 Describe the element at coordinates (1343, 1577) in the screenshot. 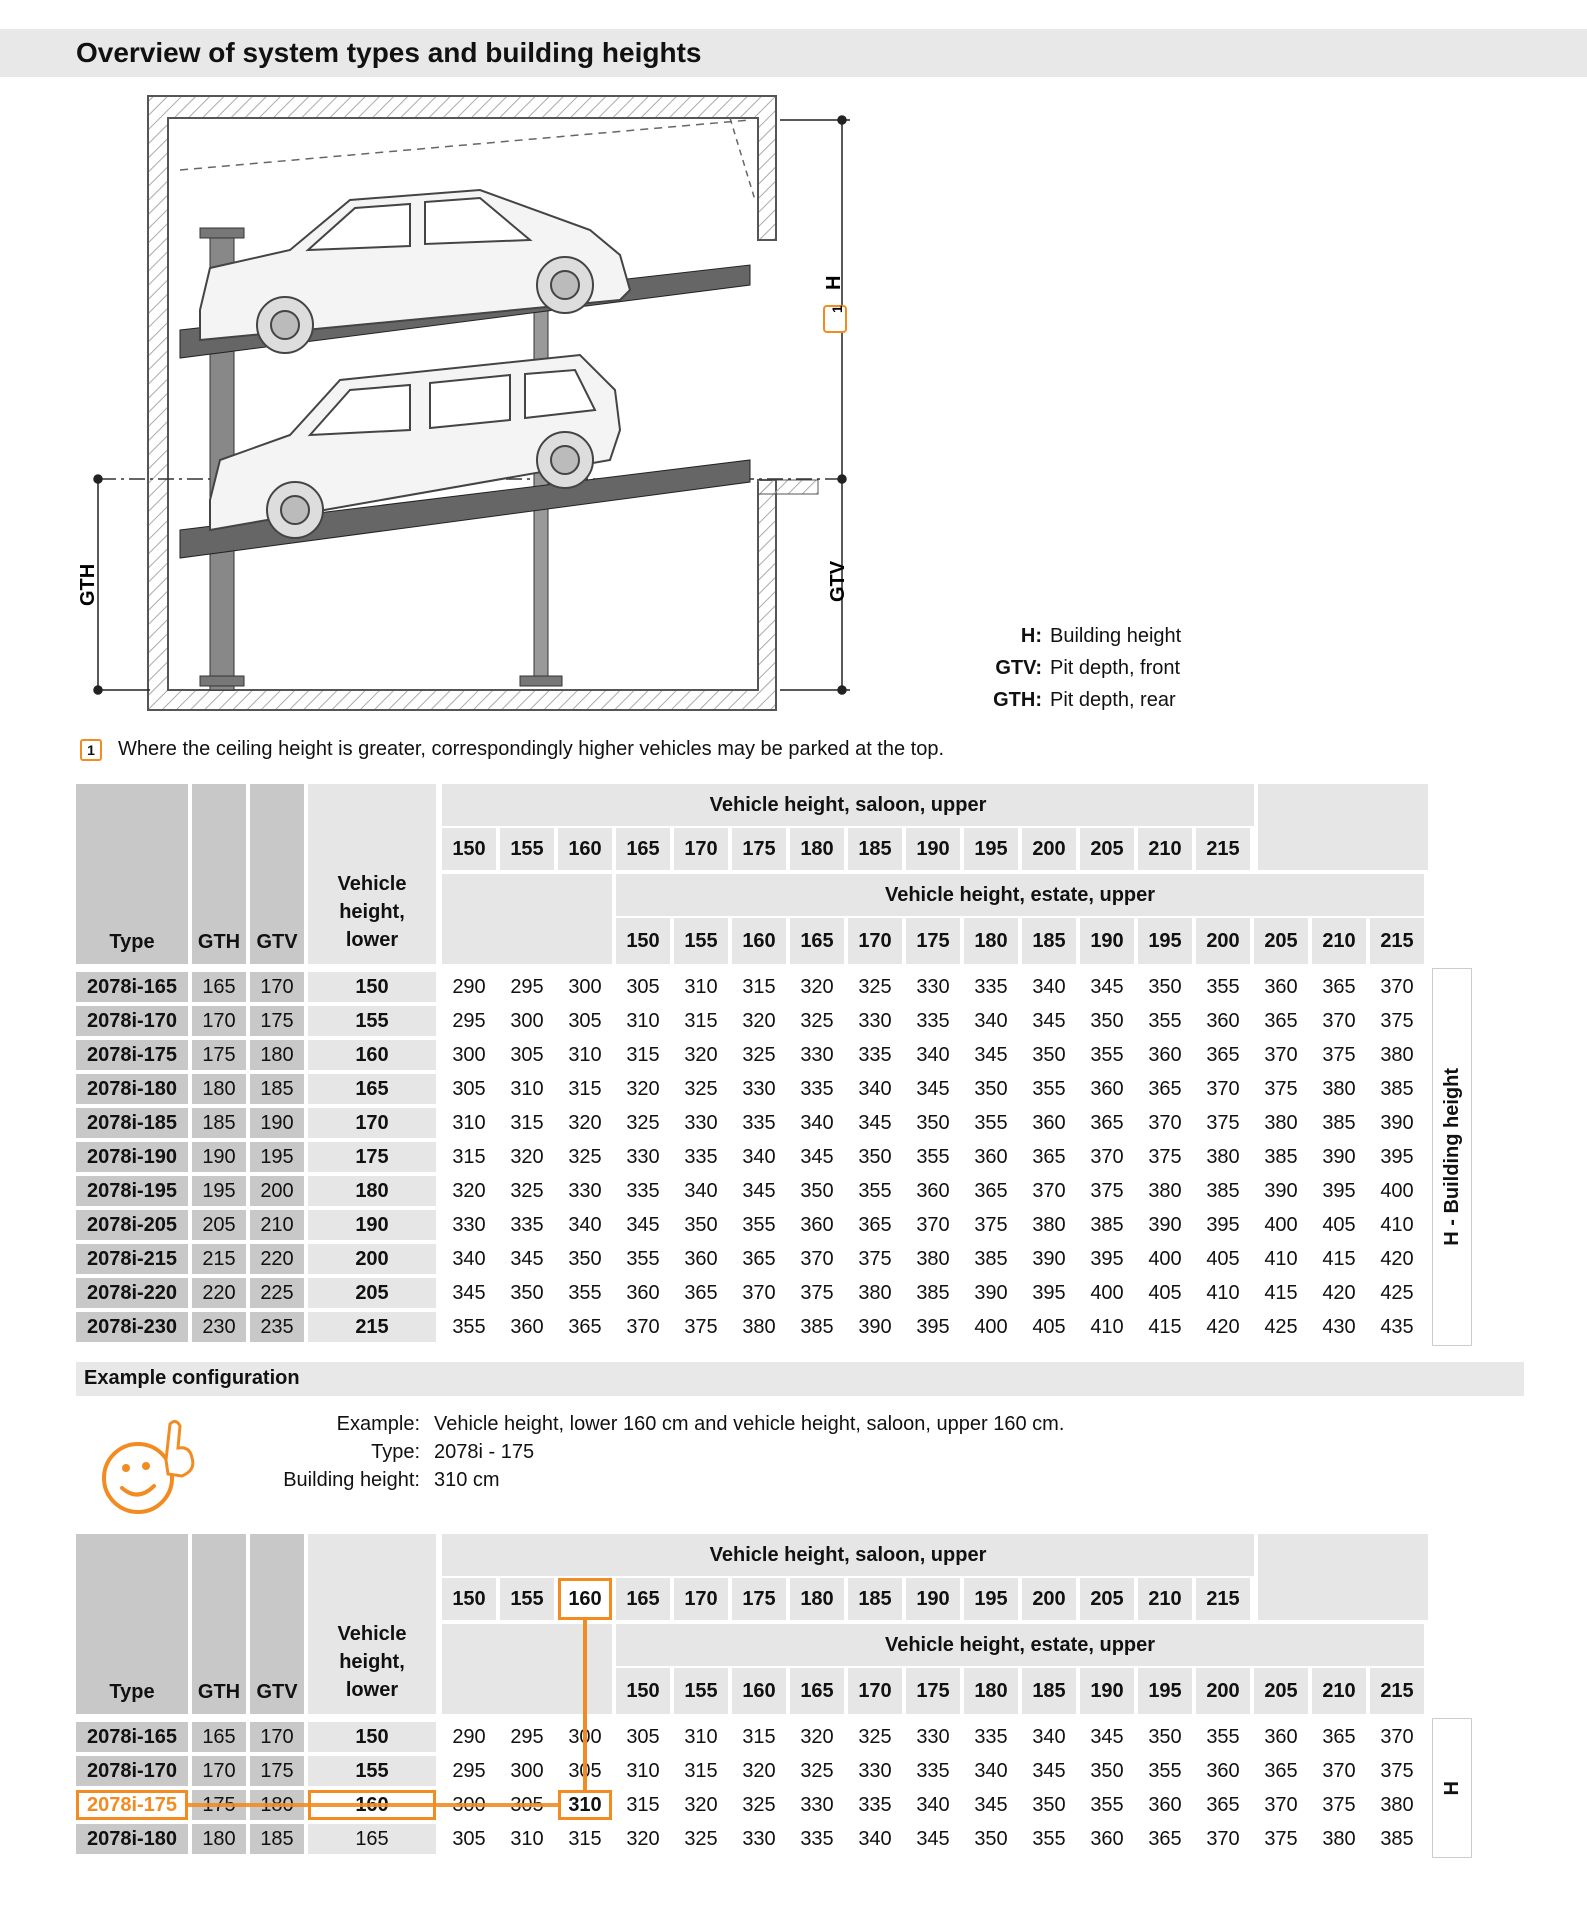

I see `header-saloon-right` at that location.